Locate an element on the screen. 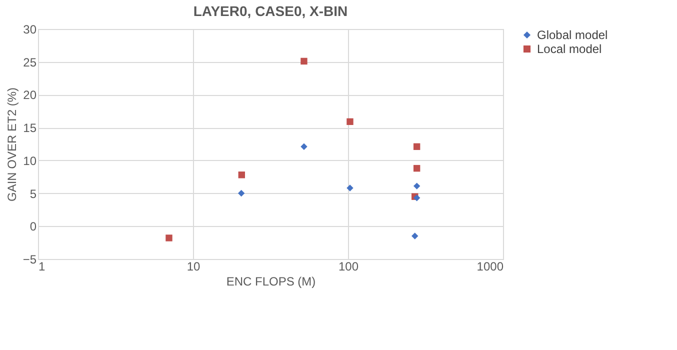  y-axis-title: GAIN OVER ET2 (%) is located at coordinates (11, 144).